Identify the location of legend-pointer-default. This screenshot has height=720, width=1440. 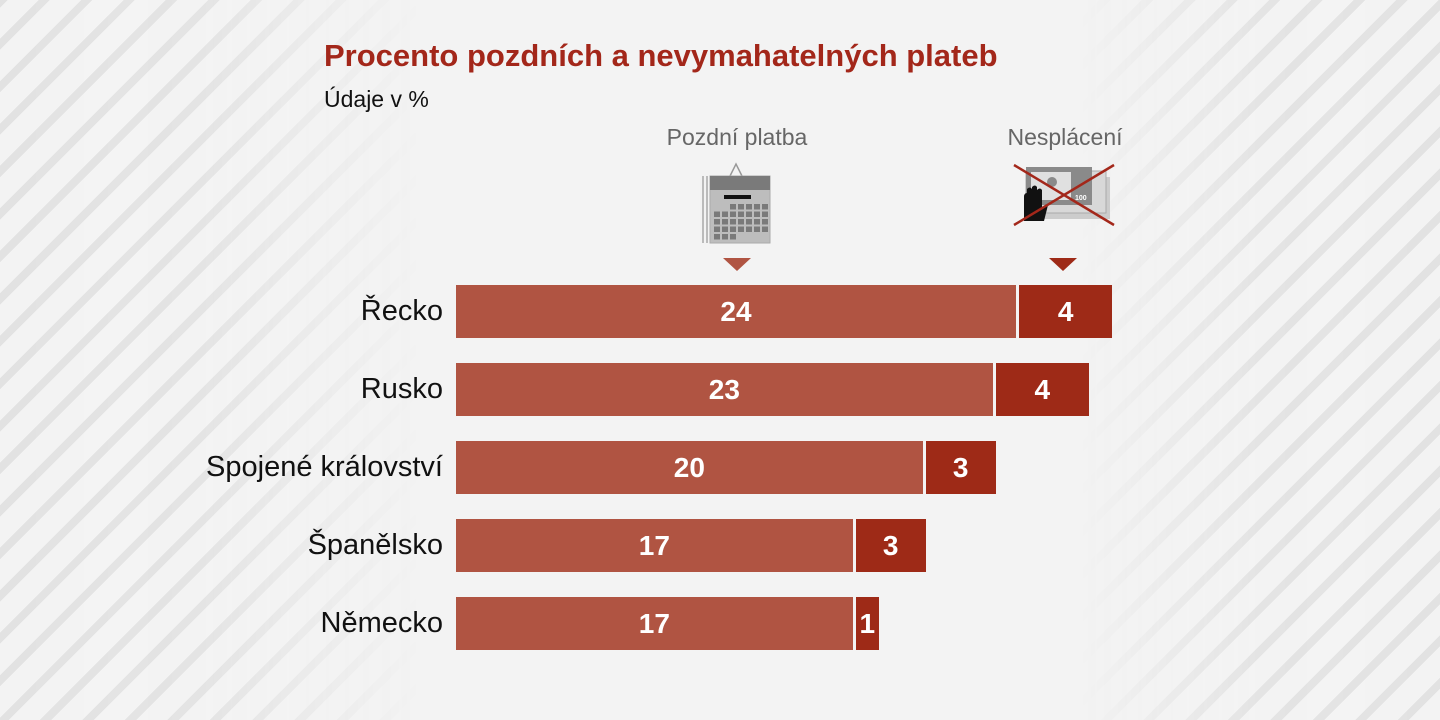
(1063, 264).